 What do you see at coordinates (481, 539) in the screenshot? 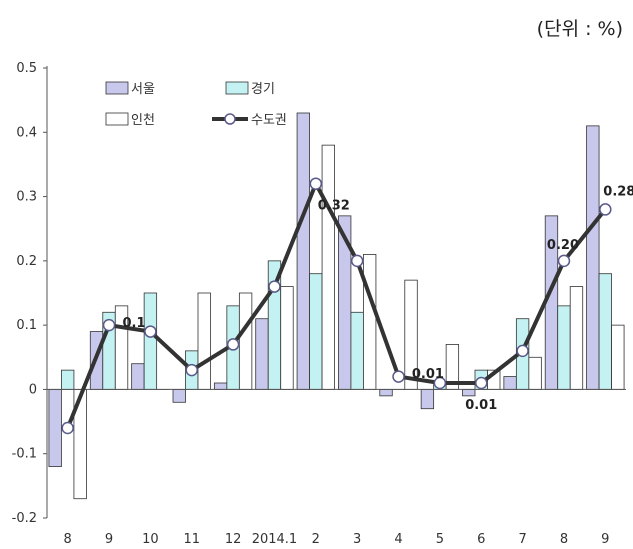
I see `x-tick-label-10: 6` at bounding box center [481, 539].